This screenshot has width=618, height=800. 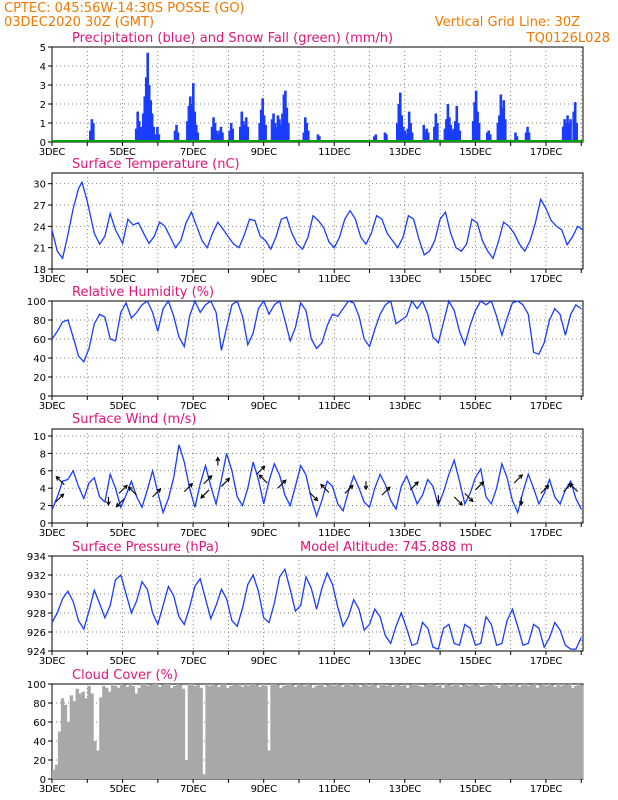 I want to click on y-tick-label: 100, so click(x=36, y=302).